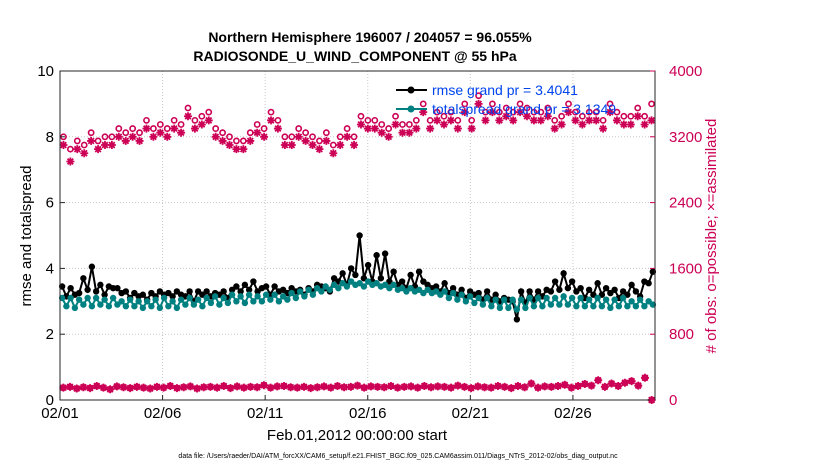 Image resolution: width=830 pixels, height=470 pixels. I want to click on y-tick-label-right: 2400, so click(685, 203).